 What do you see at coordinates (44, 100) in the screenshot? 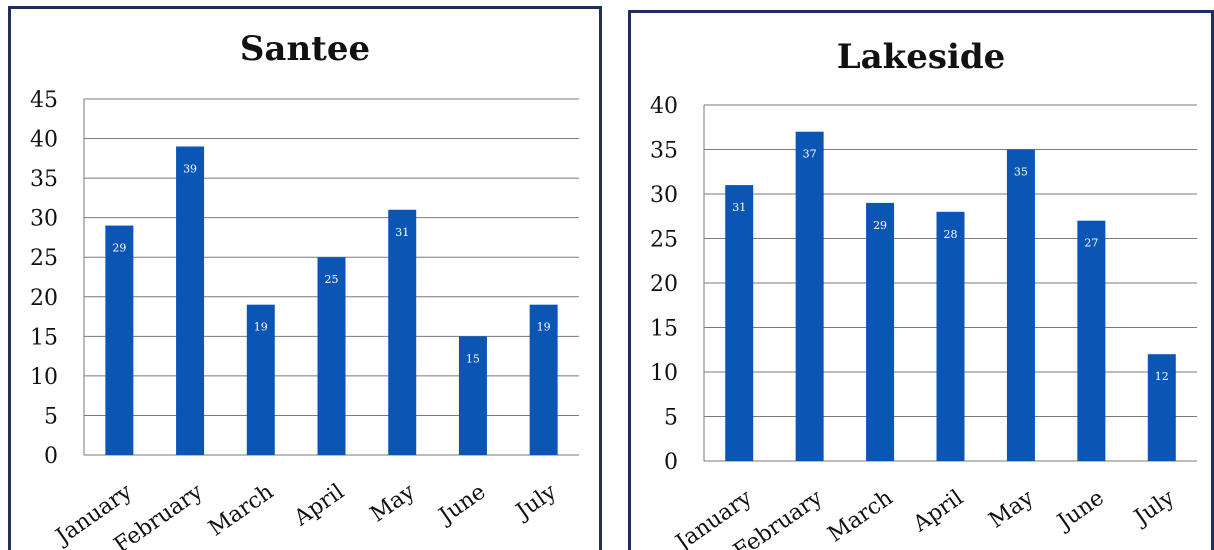
I see `y-tick-label: 45` at bounding box center [44, 100].